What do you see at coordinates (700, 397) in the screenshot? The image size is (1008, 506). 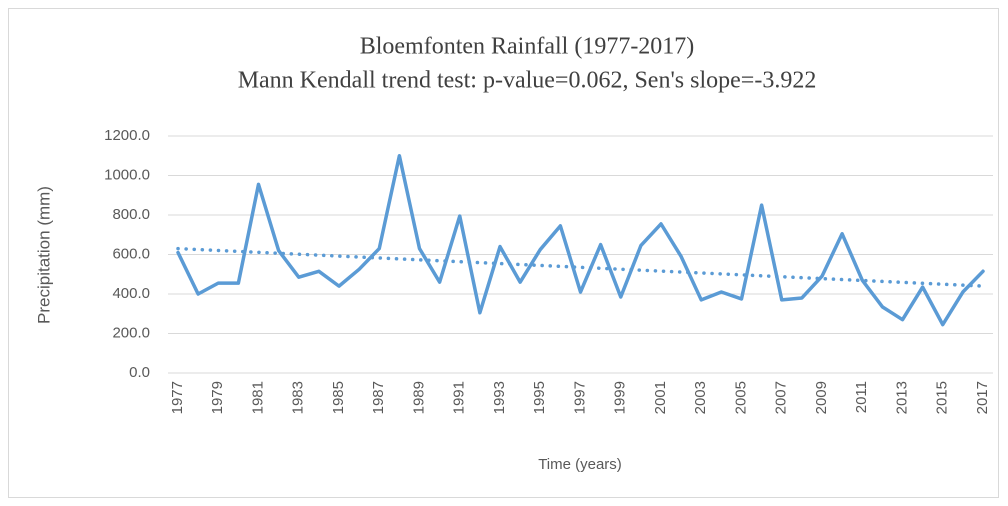 I see `x-tick-label: 2003` at bounding box center [700, 397].